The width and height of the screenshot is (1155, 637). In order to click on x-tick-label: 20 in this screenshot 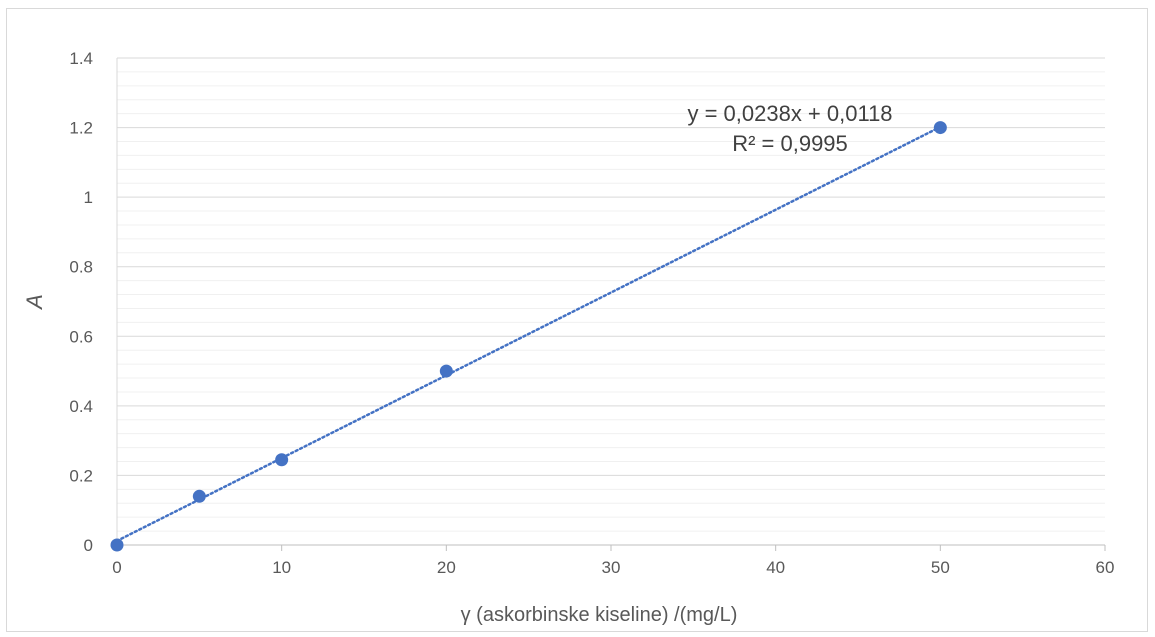, I will do `click(446, 567)`.